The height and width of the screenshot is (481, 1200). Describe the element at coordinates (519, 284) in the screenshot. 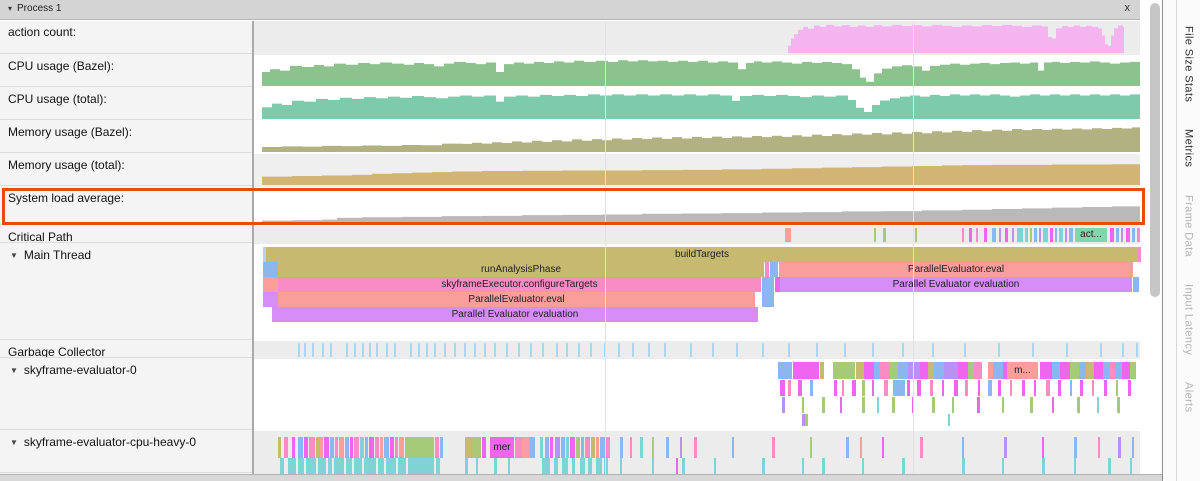

I see `trace-slice-skyframeexecutor-configuretargets: skyframeExecutor.configureTargets` at that location.